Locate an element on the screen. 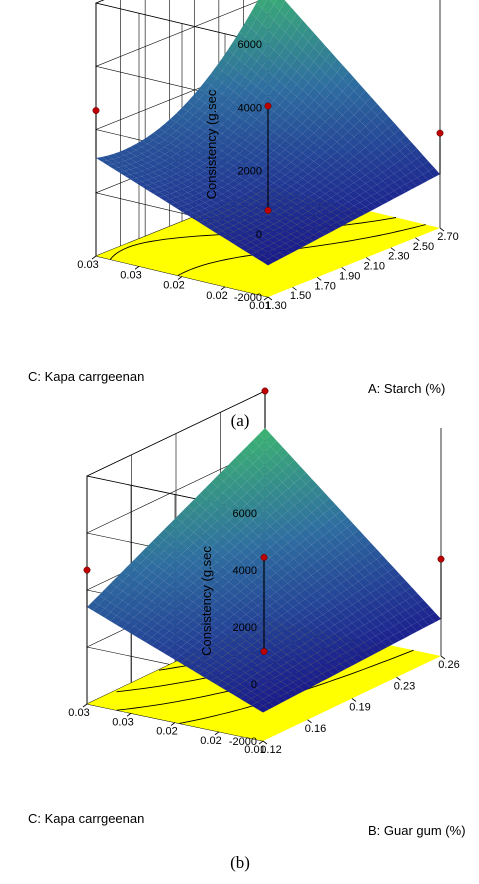  design-points is located at coordinates (268, 158).